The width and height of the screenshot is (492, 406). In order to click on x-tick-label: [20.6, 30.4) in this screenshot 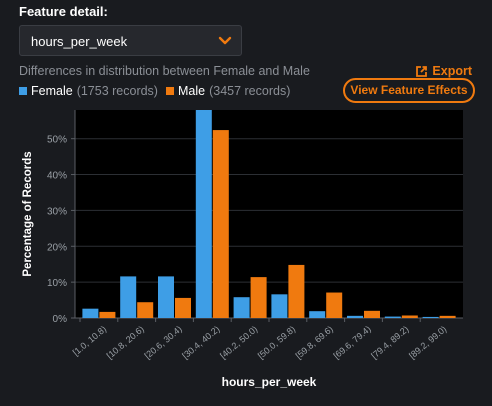, I will do `click(162, 342)`.